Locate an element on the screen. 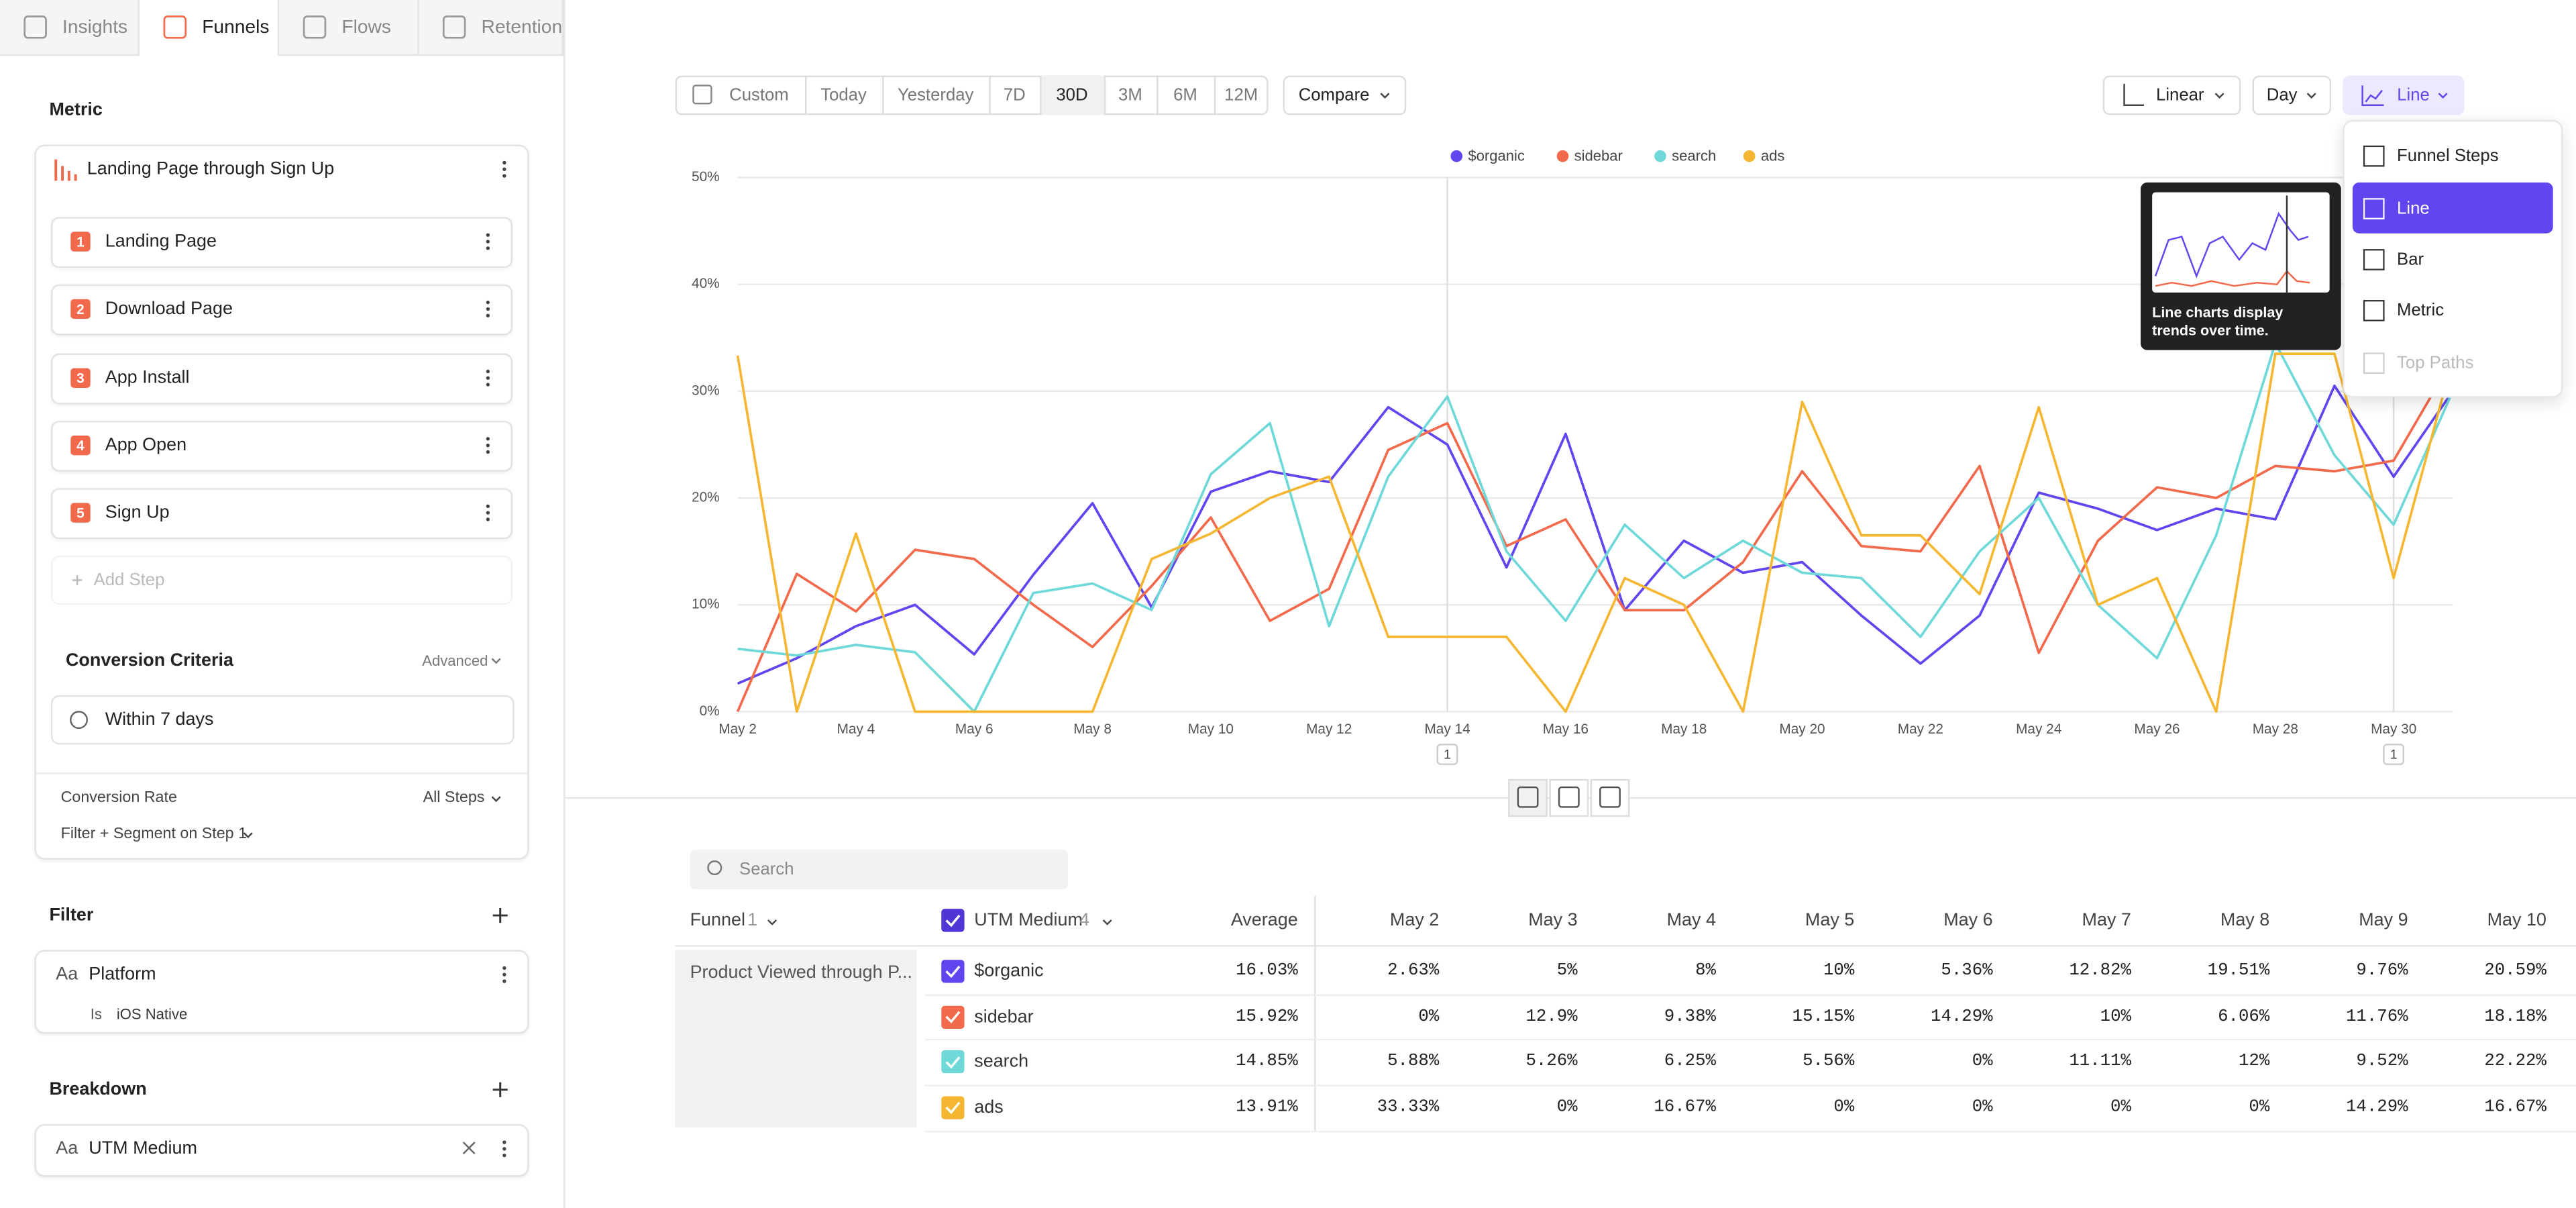  funnel-icon is located at coordinates (65, 170).